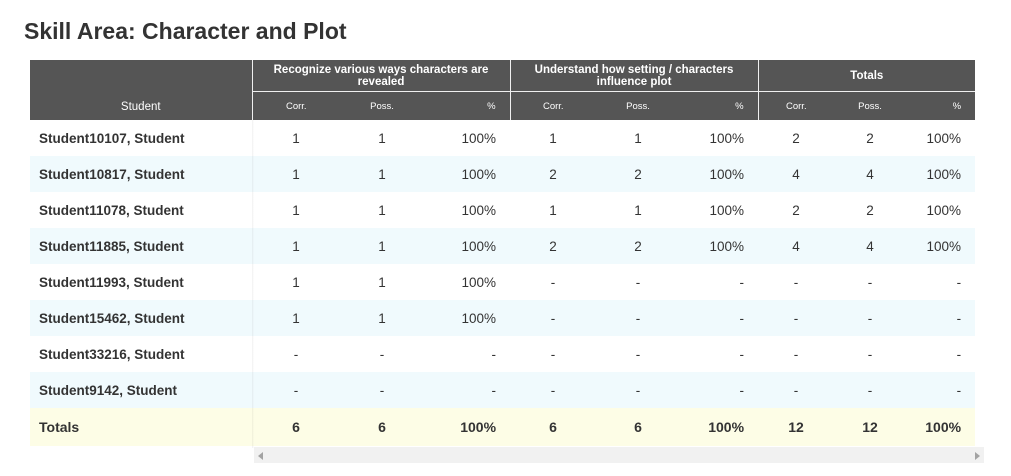  I want to click on poss-header-g2: Poss., so click(638, 105).